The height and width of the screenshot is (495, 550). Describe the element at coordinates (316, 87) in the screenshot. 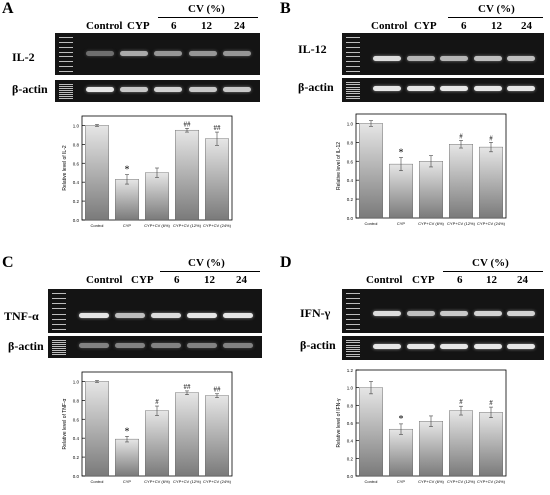

I see `actin-label: β-actin` at that location.